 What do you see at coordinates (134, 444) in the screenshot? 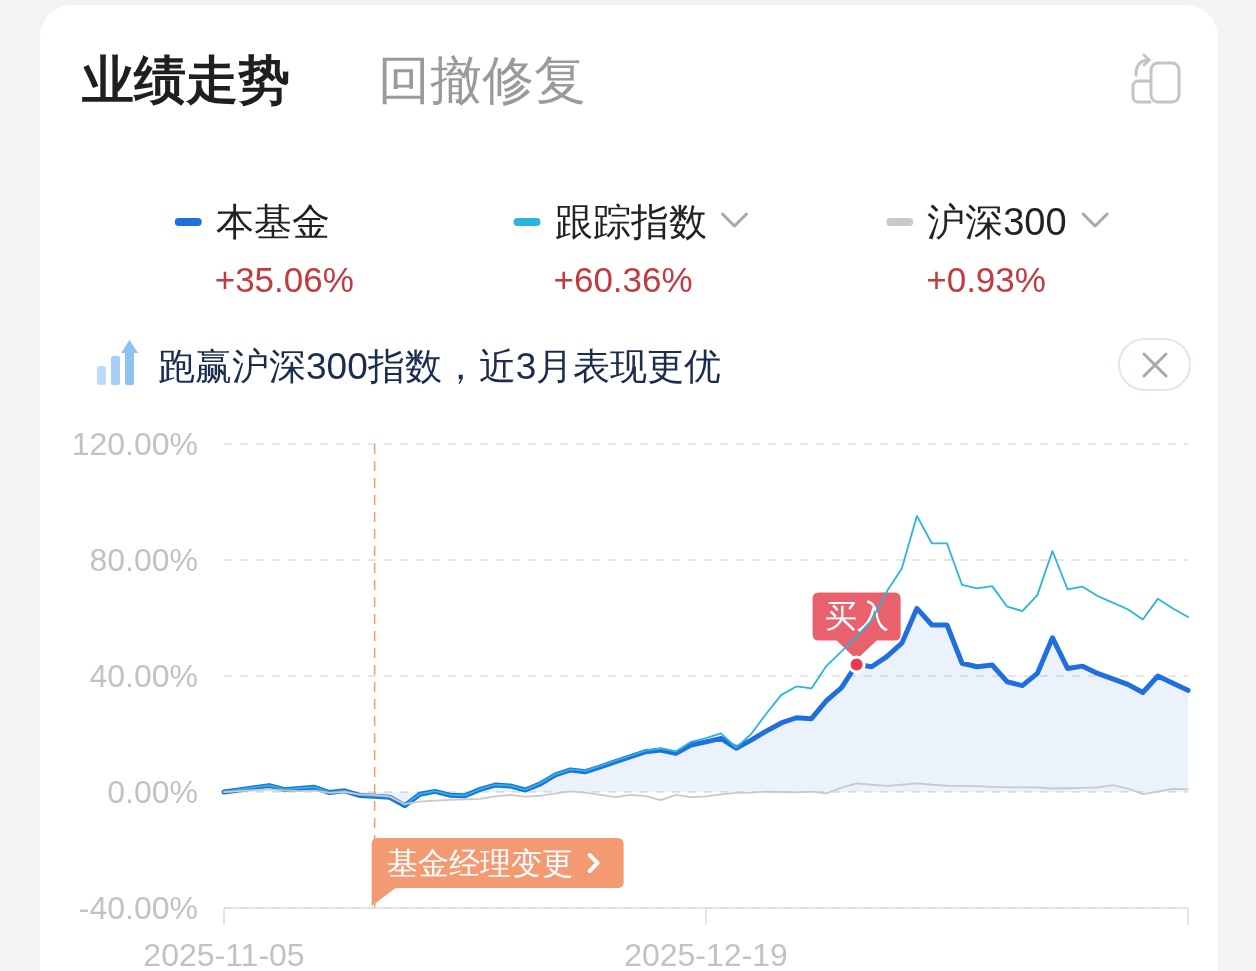
I see `y-tick-label: 120.00%` at bounding box center [134, 444].